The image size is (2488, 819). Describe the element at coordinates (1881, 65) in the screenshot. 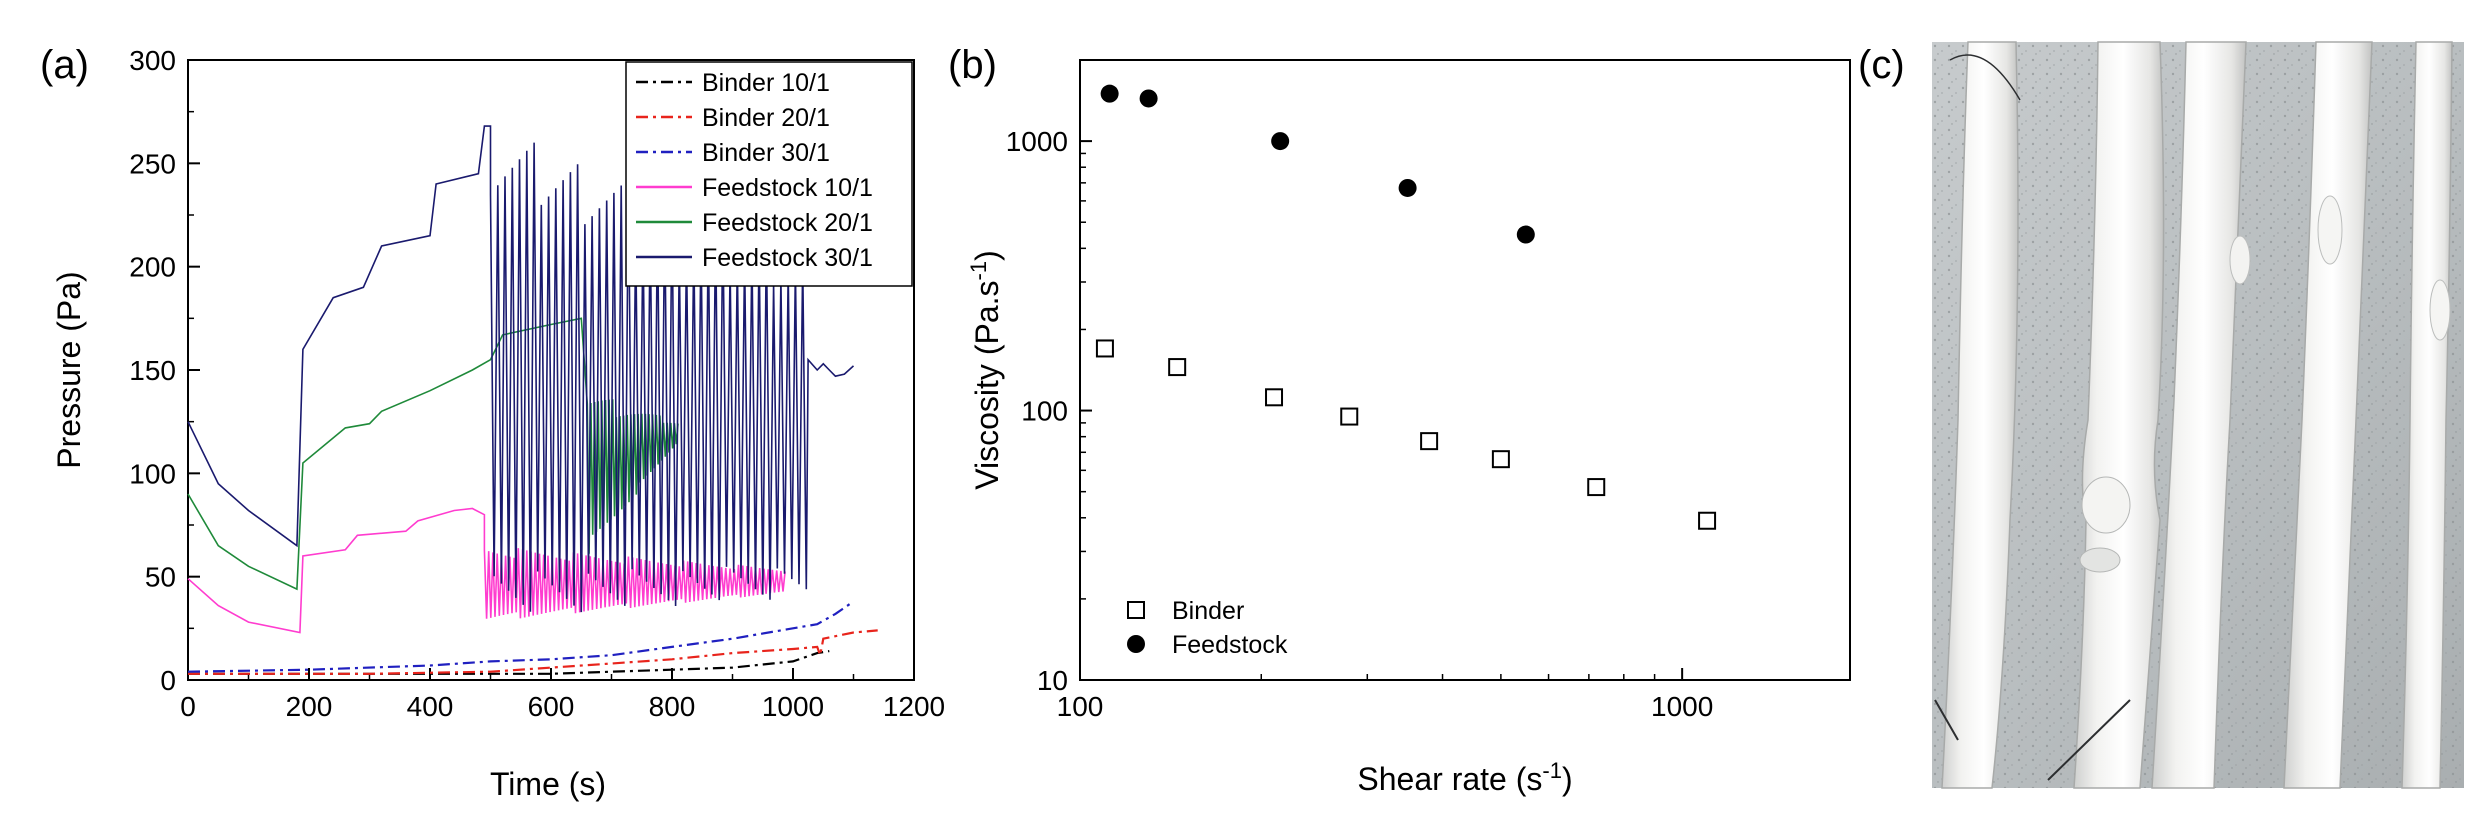

I see `panel-c-label: (c)` at that location.